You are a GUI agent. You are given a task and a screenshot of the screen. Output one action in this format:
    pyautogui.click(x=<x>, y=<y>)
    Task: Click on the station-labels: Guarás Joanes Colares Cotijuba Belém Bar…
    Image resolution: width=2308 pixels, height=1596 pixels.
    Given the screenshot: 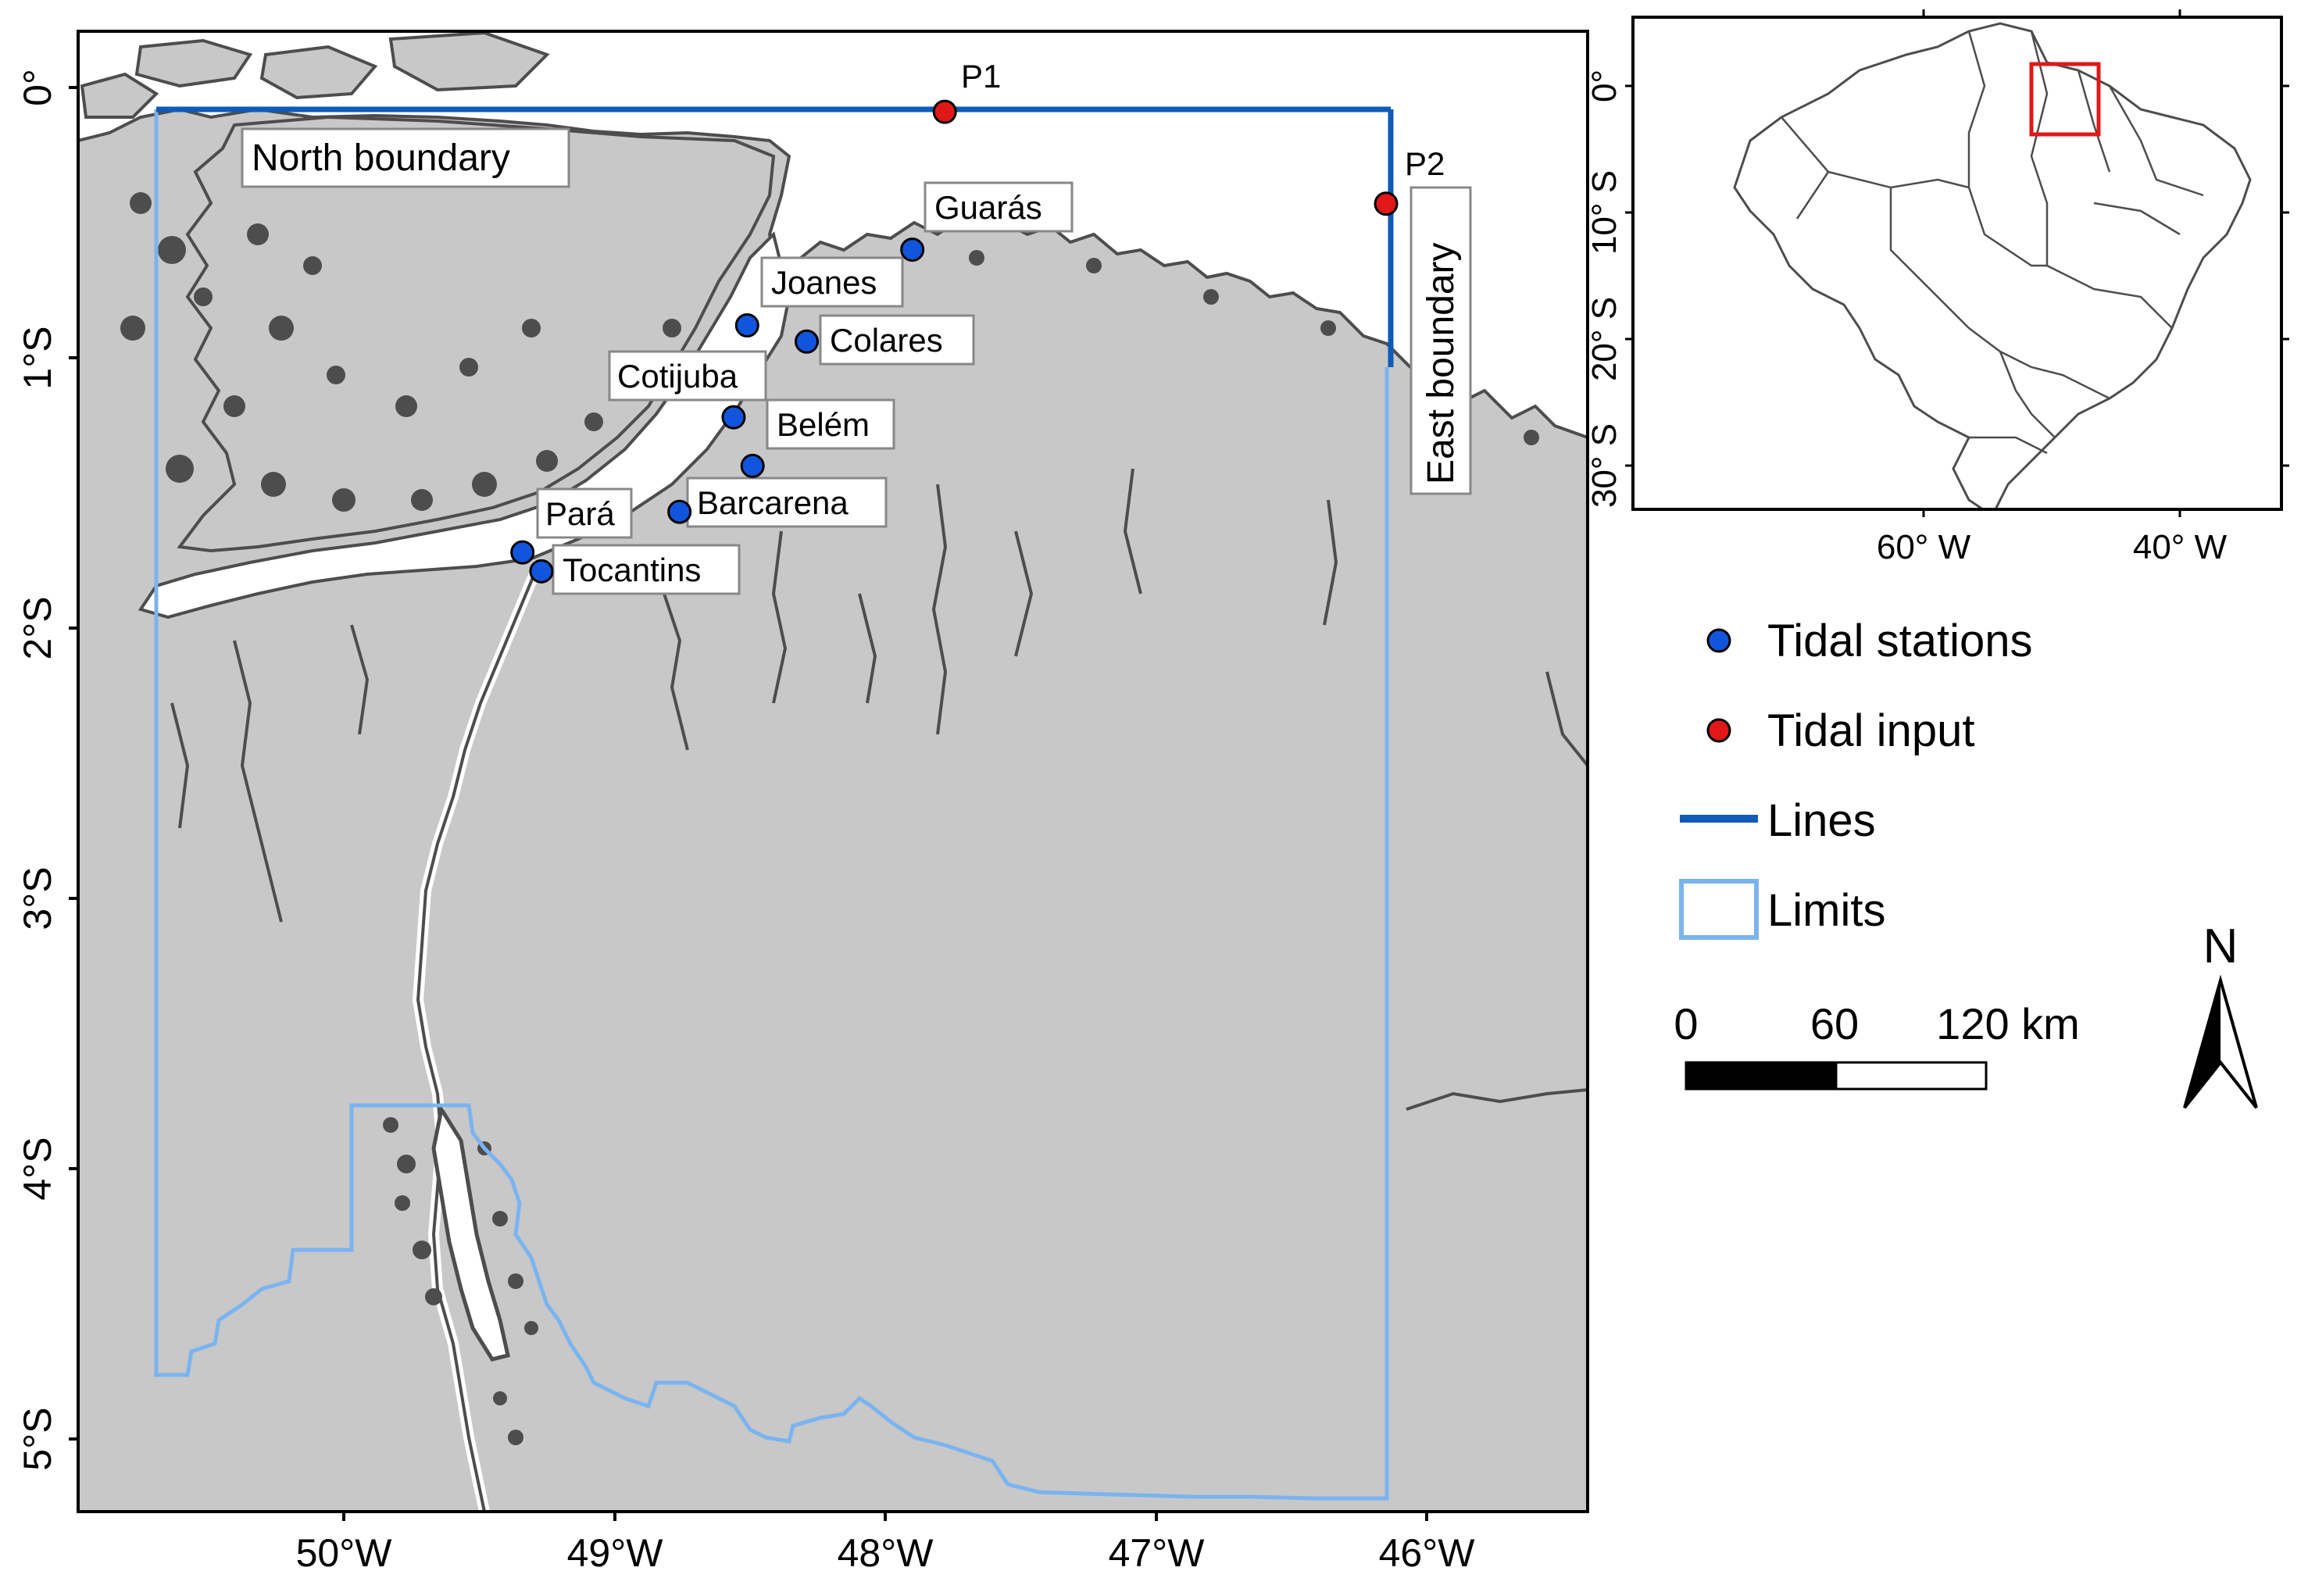 What is the action you would take?
    pyautogui.click(x=805, y=388)
    